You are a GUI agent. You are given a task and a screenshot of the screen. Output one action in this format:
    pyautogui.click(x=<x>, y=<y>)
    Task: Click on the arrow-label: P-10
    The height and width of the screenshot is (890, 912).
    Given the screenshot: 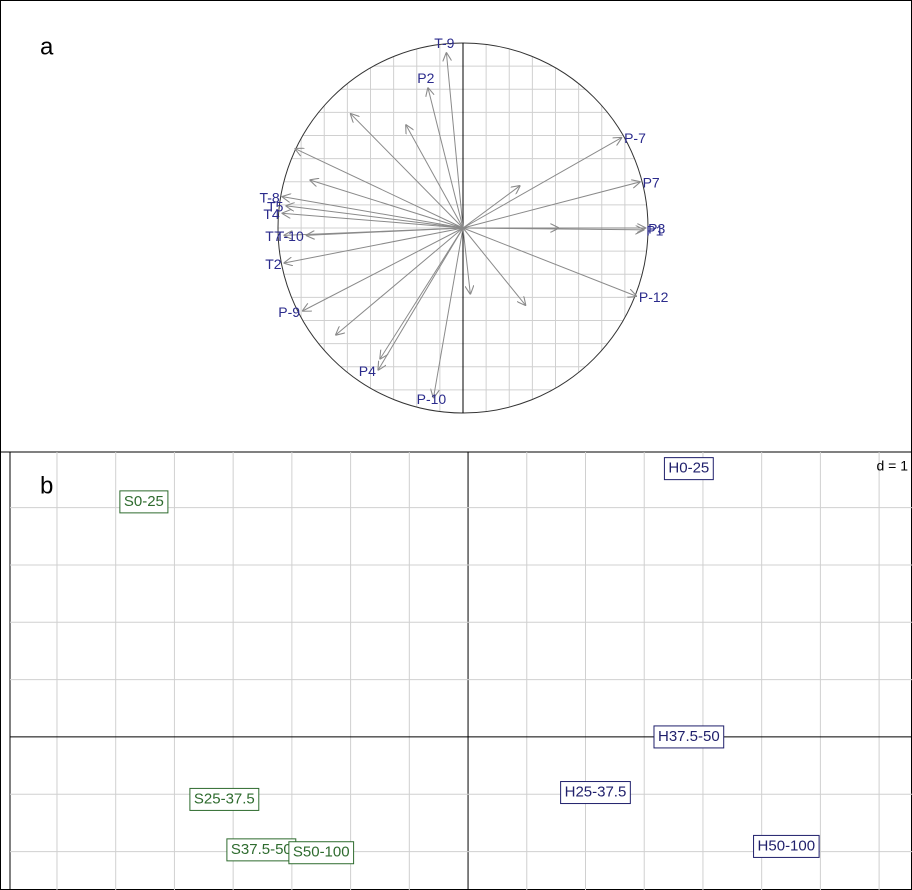 What is the action you would take?
    pyautogui.click(x=432, y=399)
    